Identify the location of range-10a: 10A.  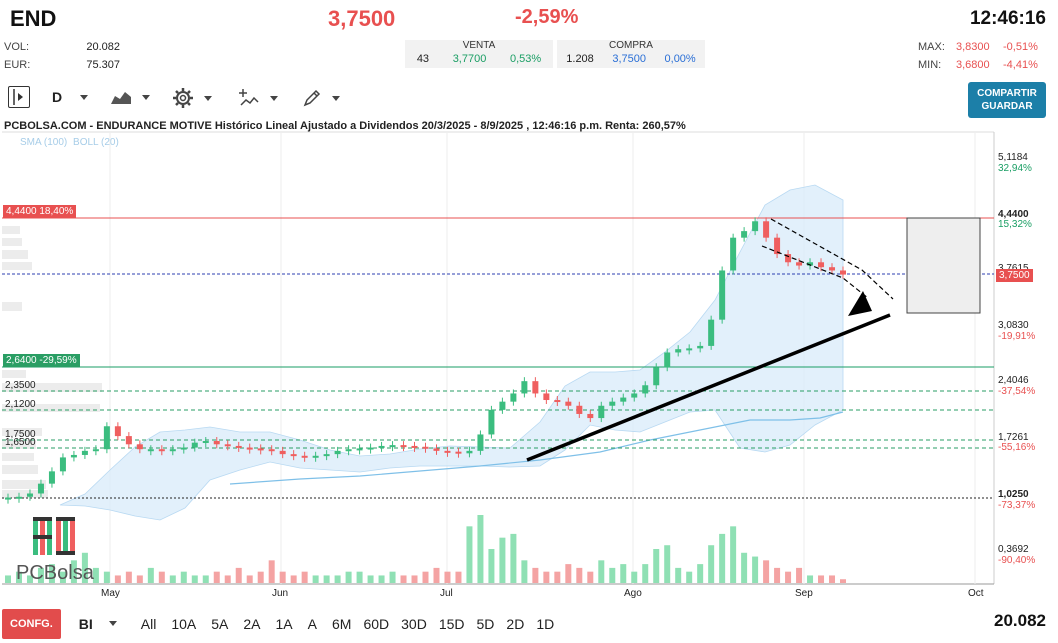
(184, 623).